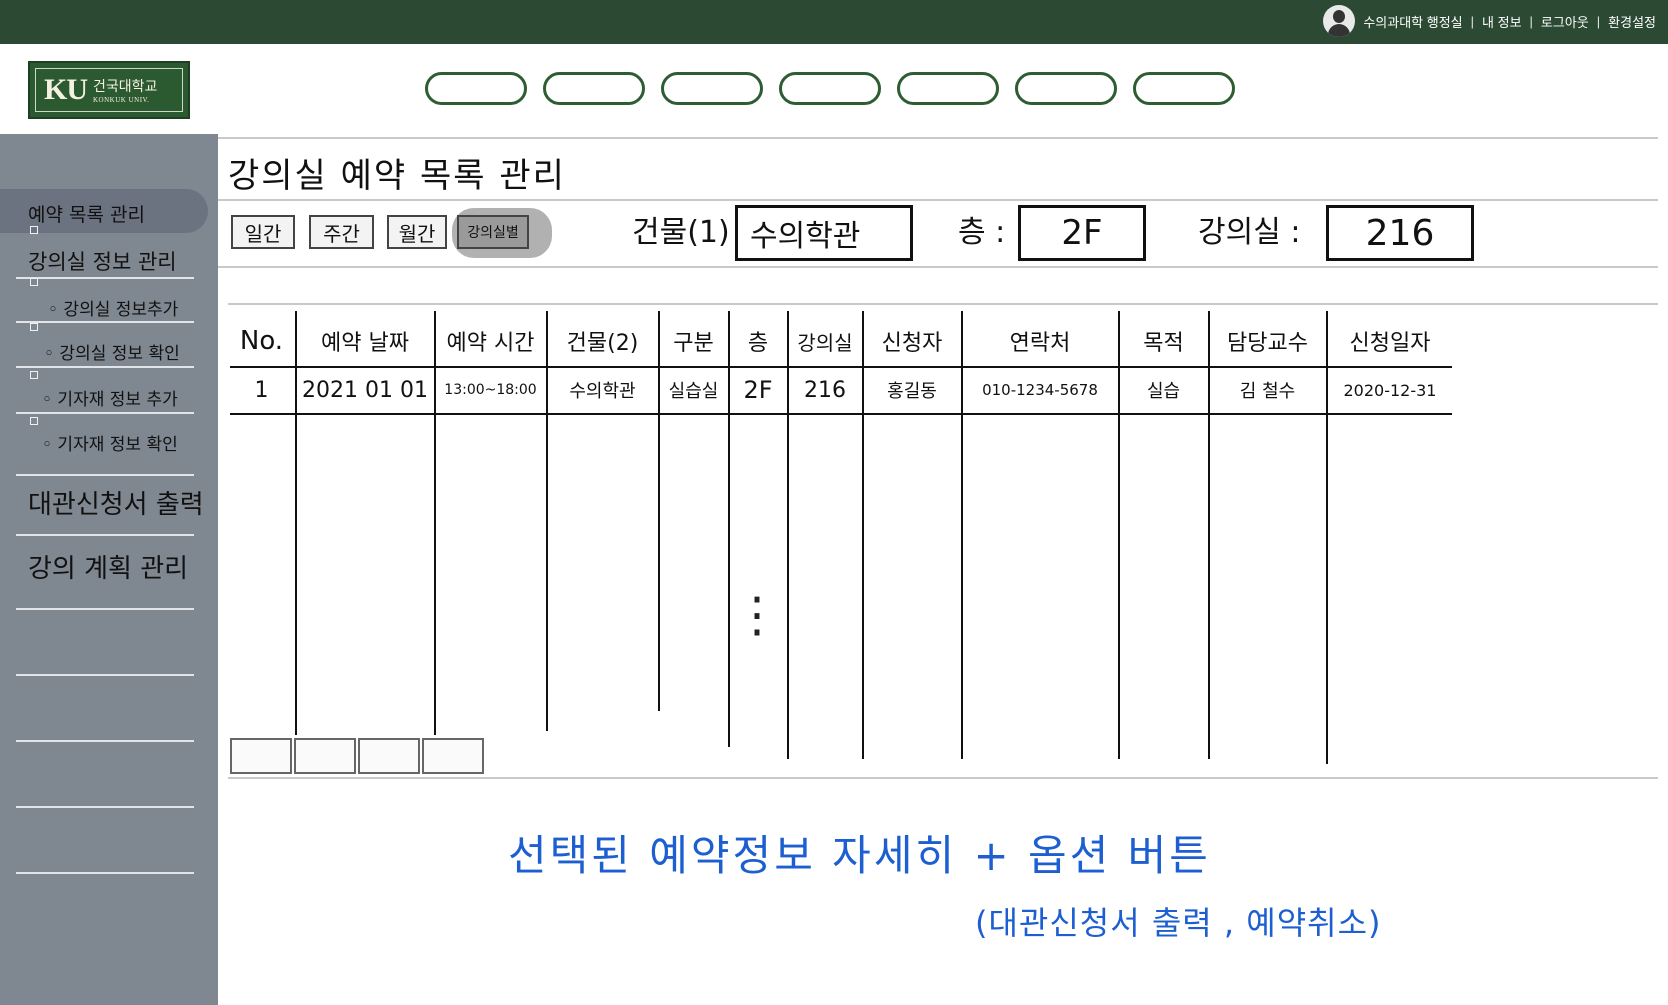 This screenshot has height=1005, width=1668. What do you see at coordinates (66, 89) in the screenshot?
I see `logo-ku-text: KU` at bounding box center [66, 89].